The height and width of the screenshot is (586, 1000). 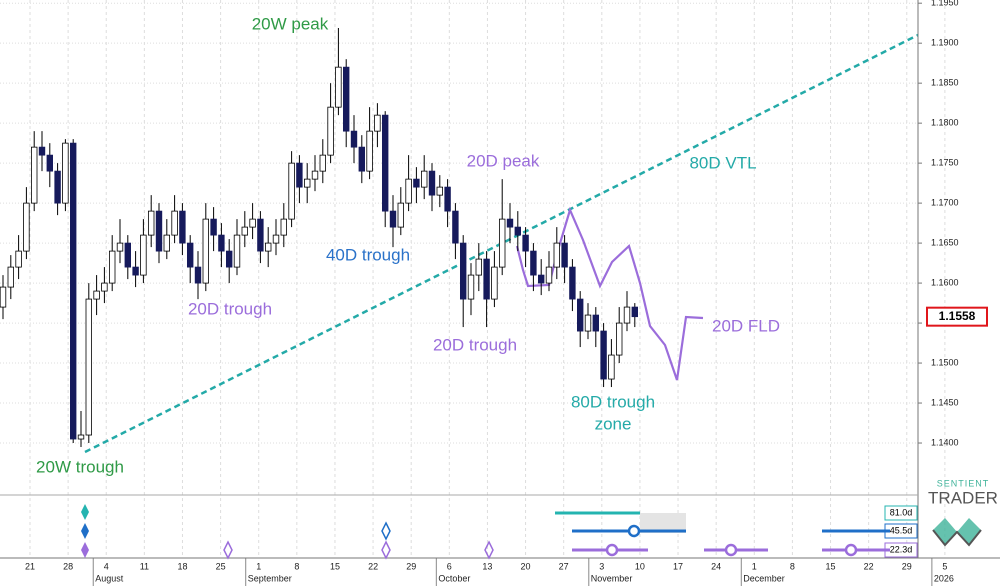 What do you see at coordinates (944, 578) in the screenshot?
I see `x-month-label: 2026` at bounding box center [944, 578].